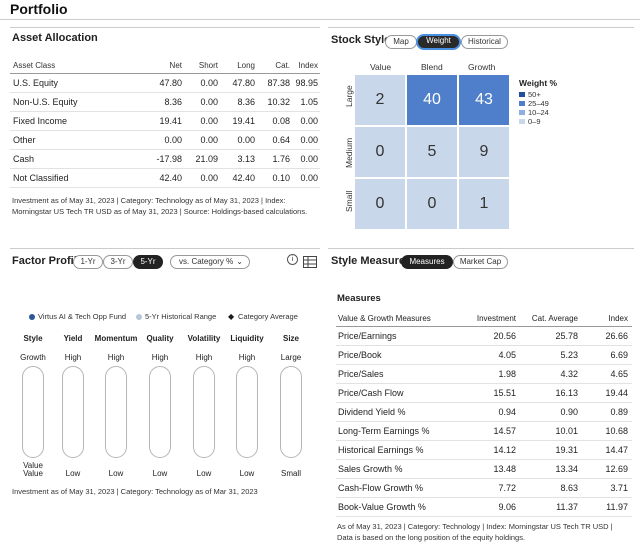 Image resolution: width=640 pixels, height=559 pixels. What do you see at coordinates (538, 112) in the screenshot?
I see `legend-label-10: 10–24` at bounding box center [538, 112].